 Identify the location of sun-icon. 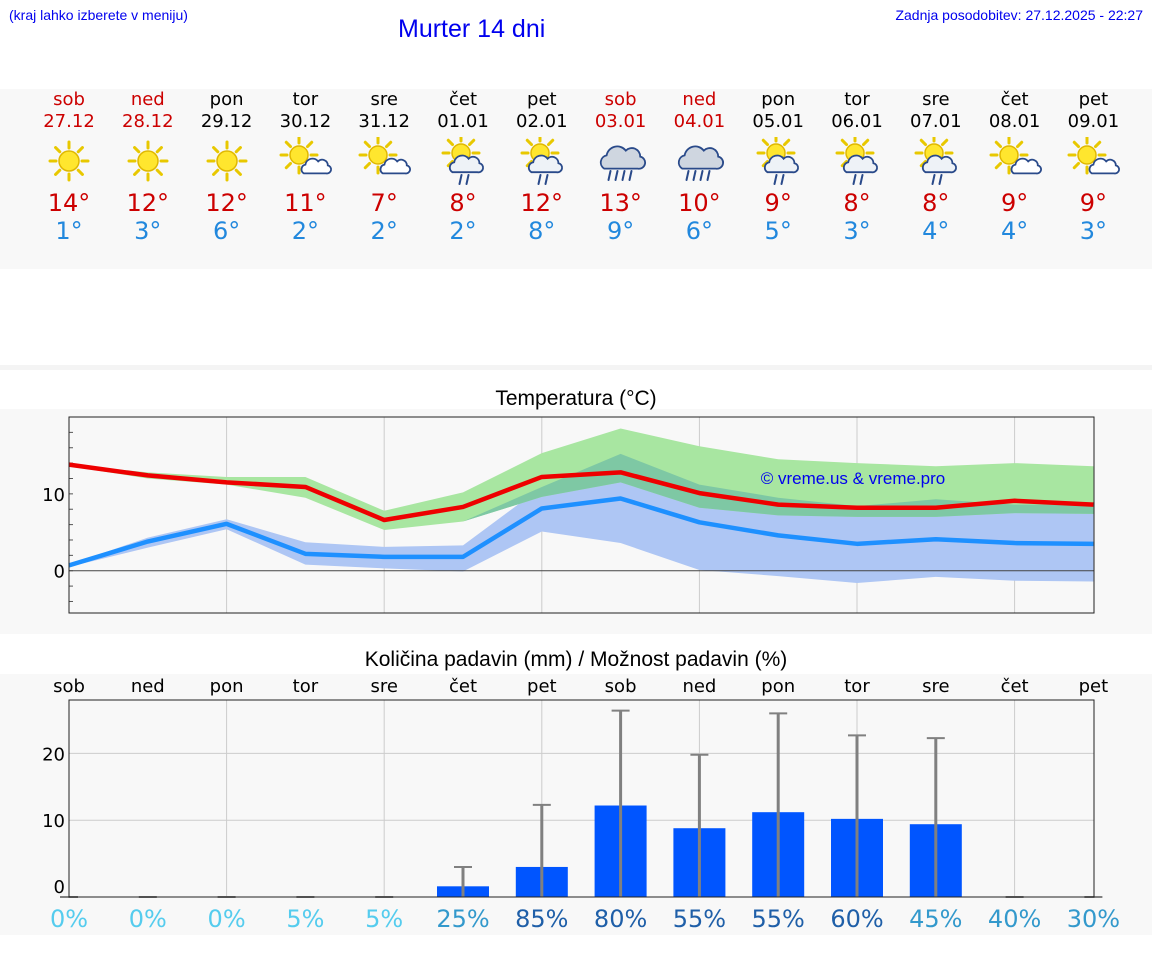
(148, 161).